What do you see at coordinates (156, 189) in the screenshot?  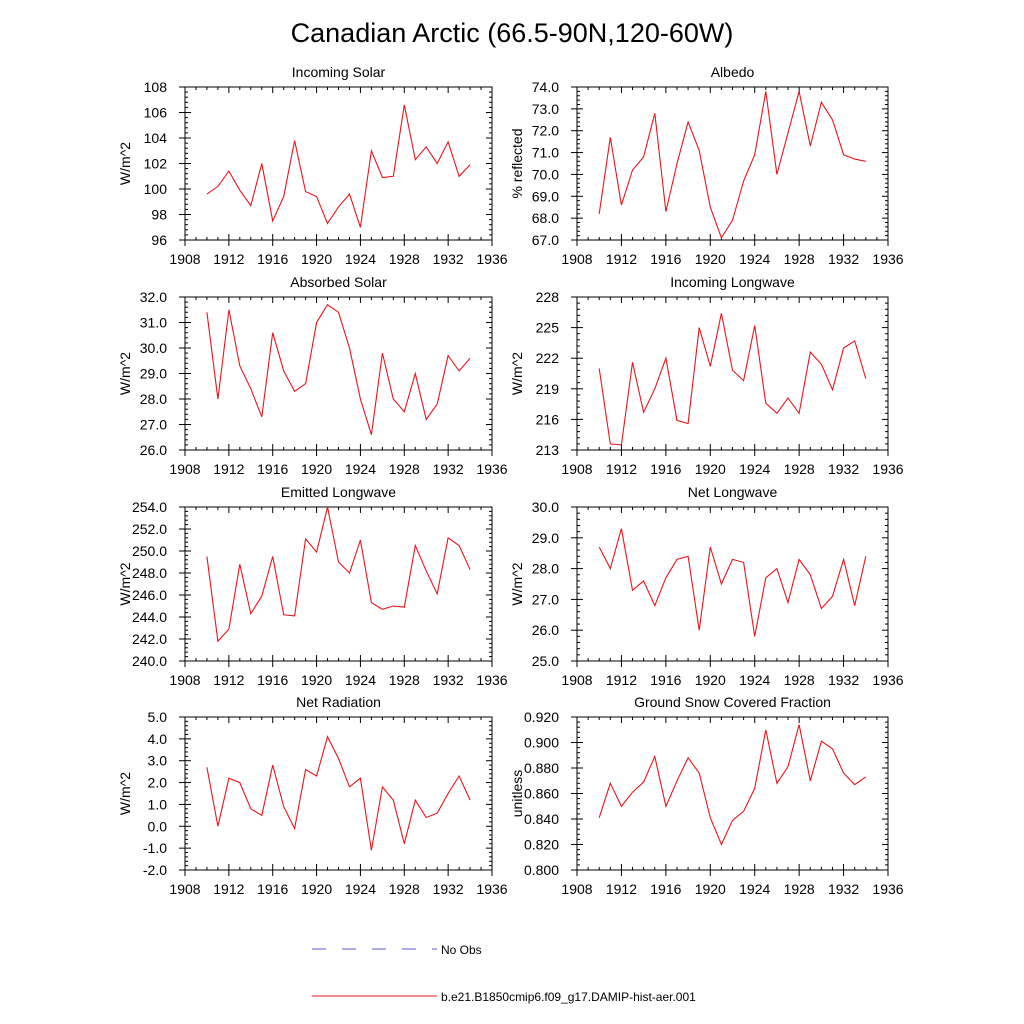 I see `y-tick-label: 100` at bounding box center [156, 189].